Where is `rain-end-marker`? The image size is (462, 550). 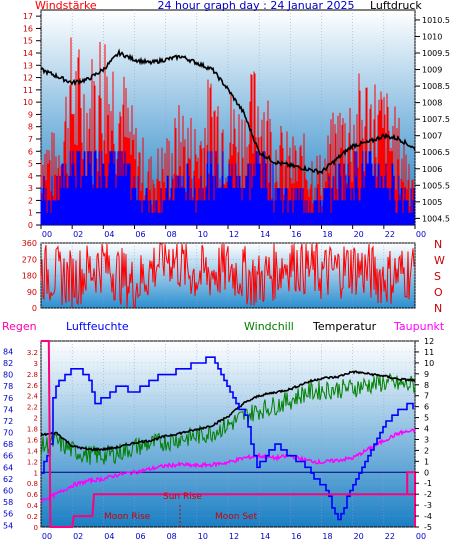 rain-end-marker is located at coordinates (411, 499).